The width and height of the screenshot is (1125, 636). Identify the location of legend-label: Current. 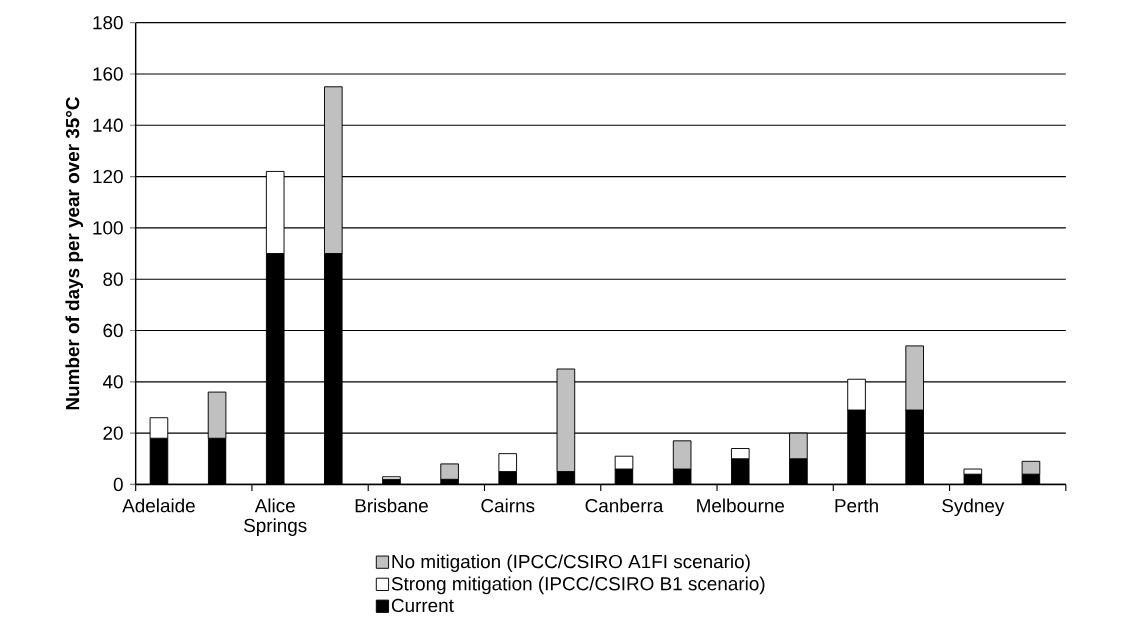
(422, 605).